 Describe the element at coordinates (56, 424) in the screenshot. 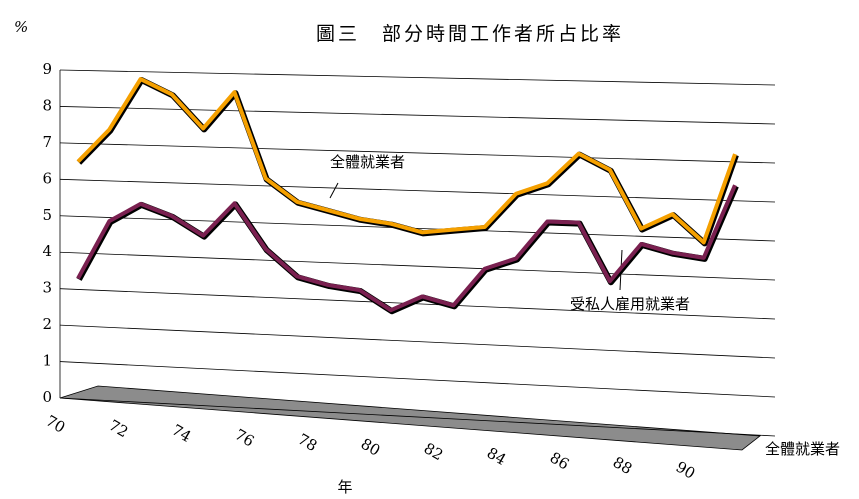

I see `x-tick-label: 70` at that location.